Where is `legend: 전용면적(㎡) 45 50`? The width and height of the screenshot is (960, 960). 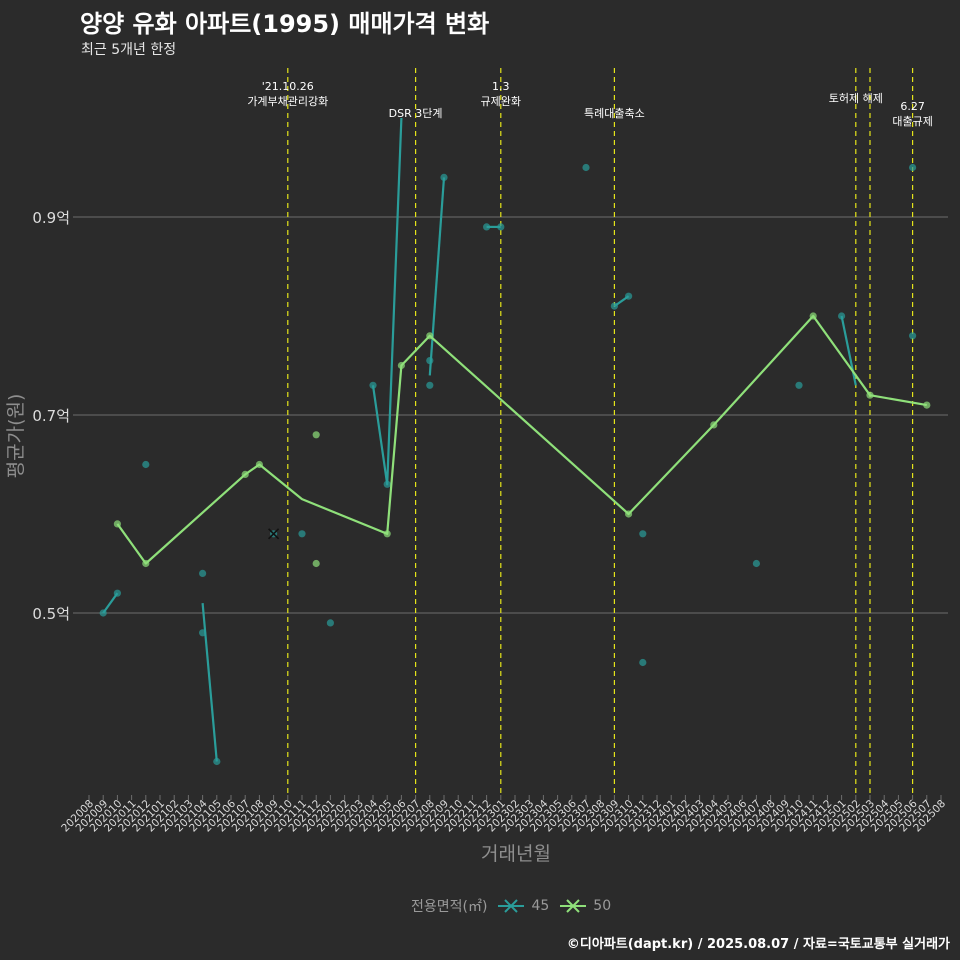
legend: 전용면적(㎡) 45 50 is located at coordinates (511, 906).